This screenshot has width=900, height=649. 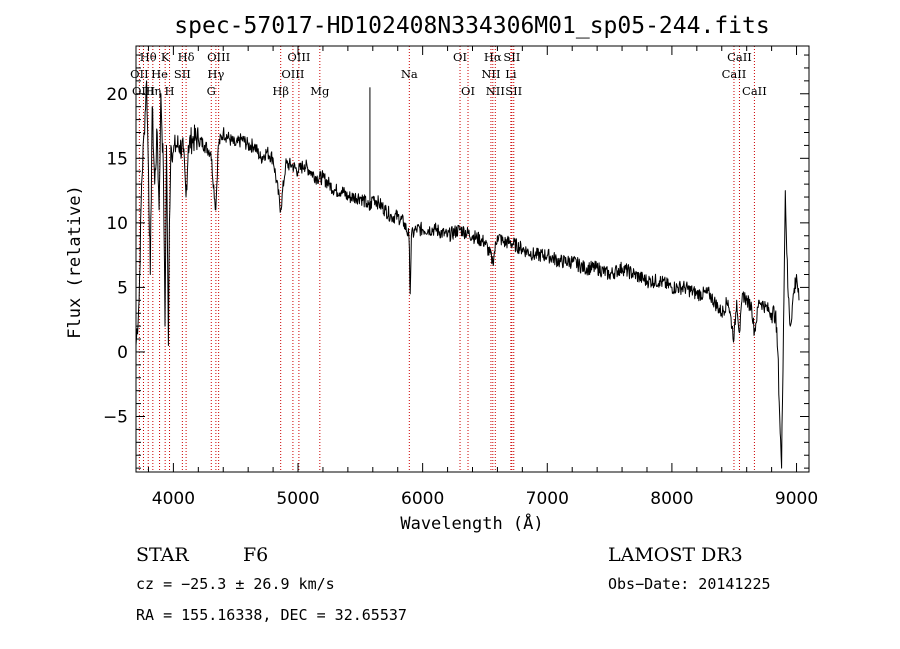 What do you see at coordinates (493, 57) in the screenshot?
I see `line-marker-label: Hα` at bounding box center [493, 57].